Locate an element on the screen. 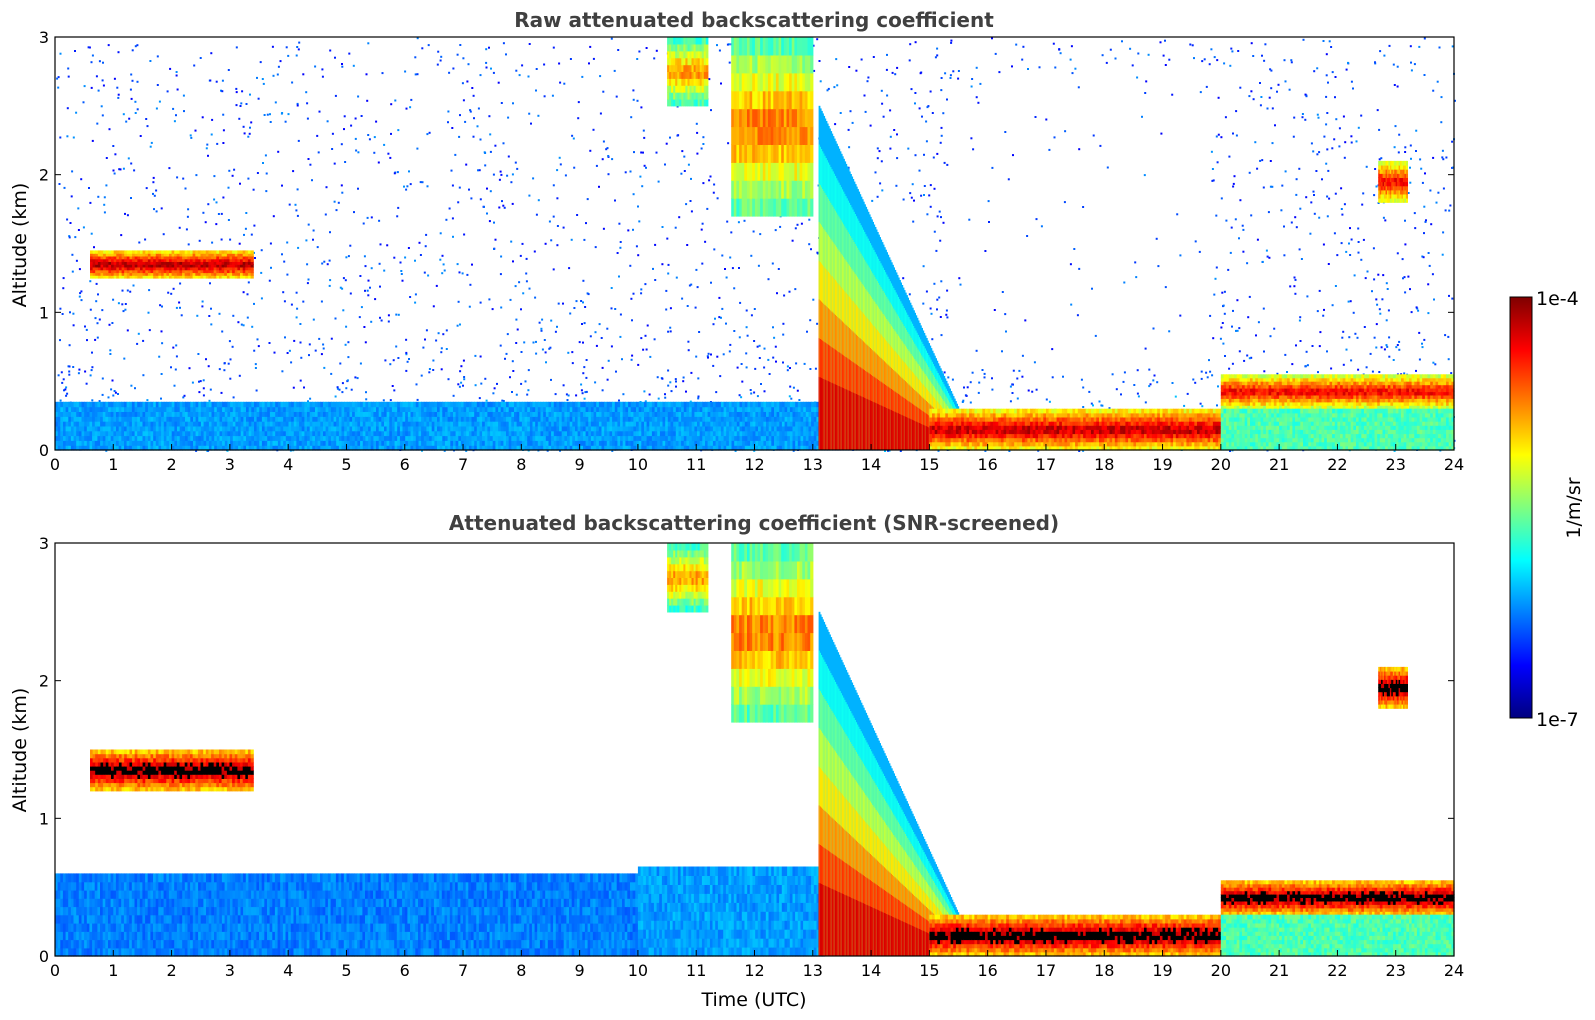 The height and width of the screenshot is (1020, 1595). y-axis-label-screened: Altitude (km) is located at coordinates (20, 750).